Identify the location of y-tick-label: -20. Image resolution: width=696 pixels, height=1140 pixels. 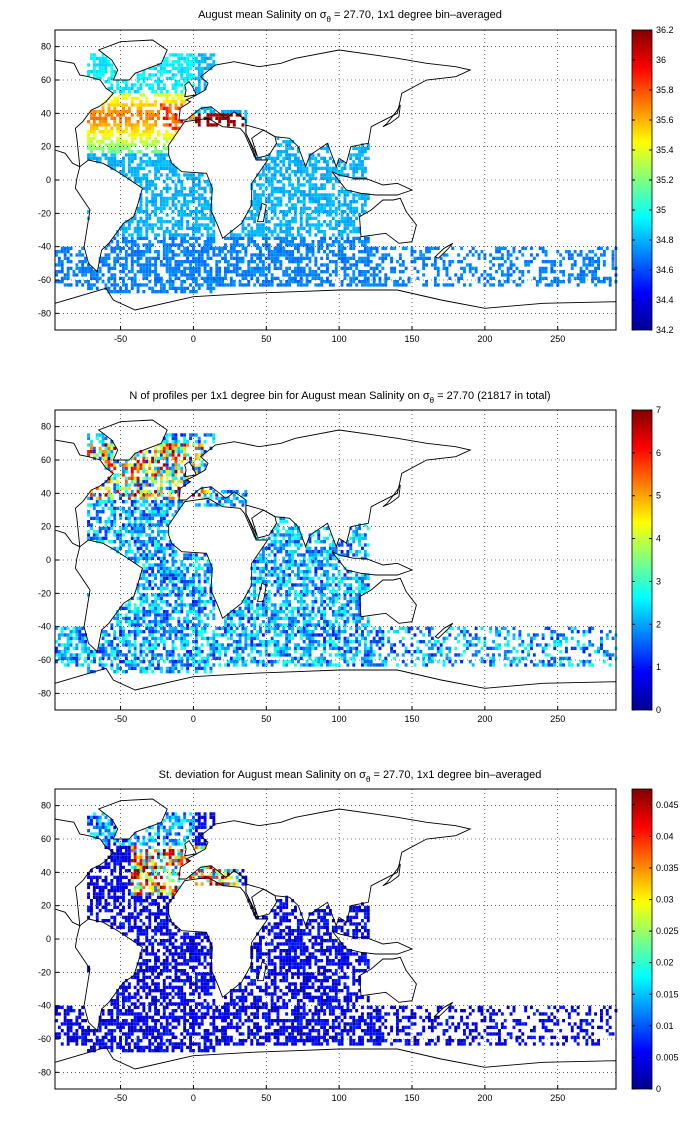
(44, 213).